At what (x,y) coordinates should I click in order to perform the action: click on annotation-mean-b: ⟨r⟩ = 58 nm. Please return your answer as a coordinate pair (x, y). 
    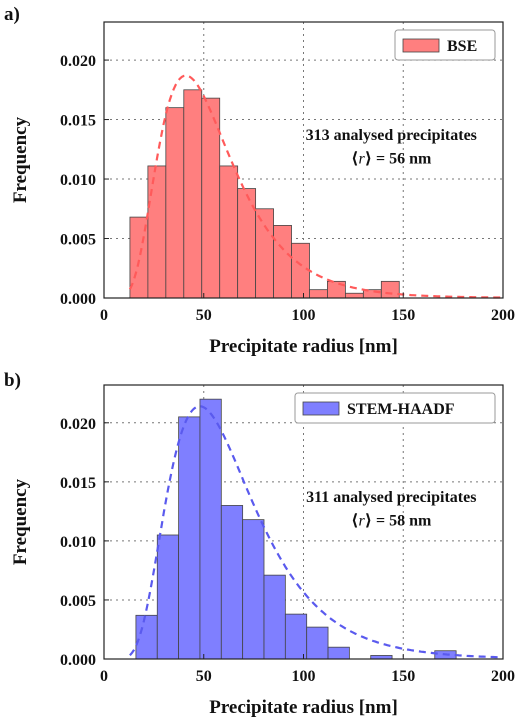
    Looking at the image, I should click on (391, 521).